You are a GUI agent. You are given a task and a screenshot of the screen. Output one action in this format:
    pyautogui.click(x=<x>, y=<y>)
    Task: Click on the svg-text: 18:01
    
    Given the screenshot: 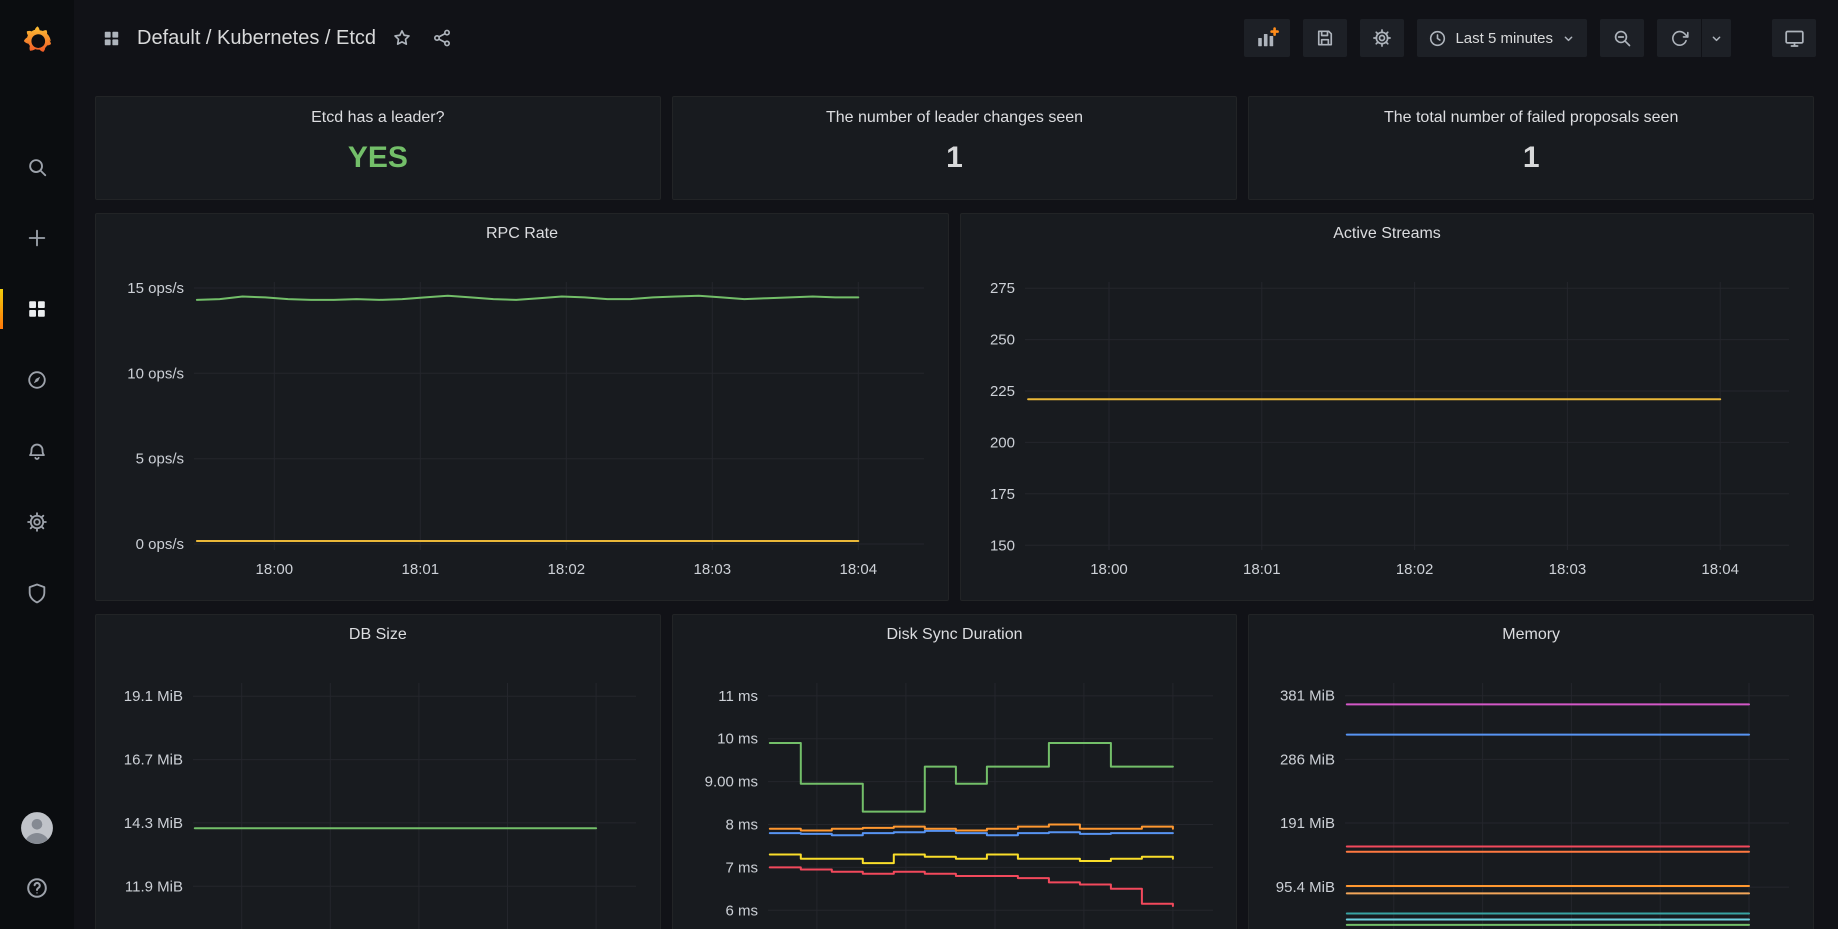 What is the action you would take?
    pyautogui.click(x=1262, y=569)
    